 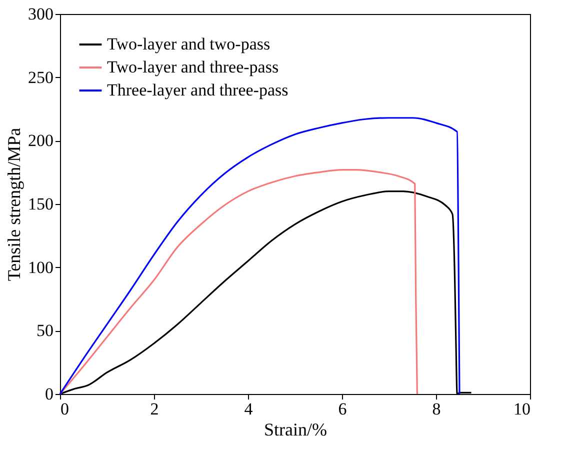 I want to click on y-tick-label: 200, so click(x=41, y=140).